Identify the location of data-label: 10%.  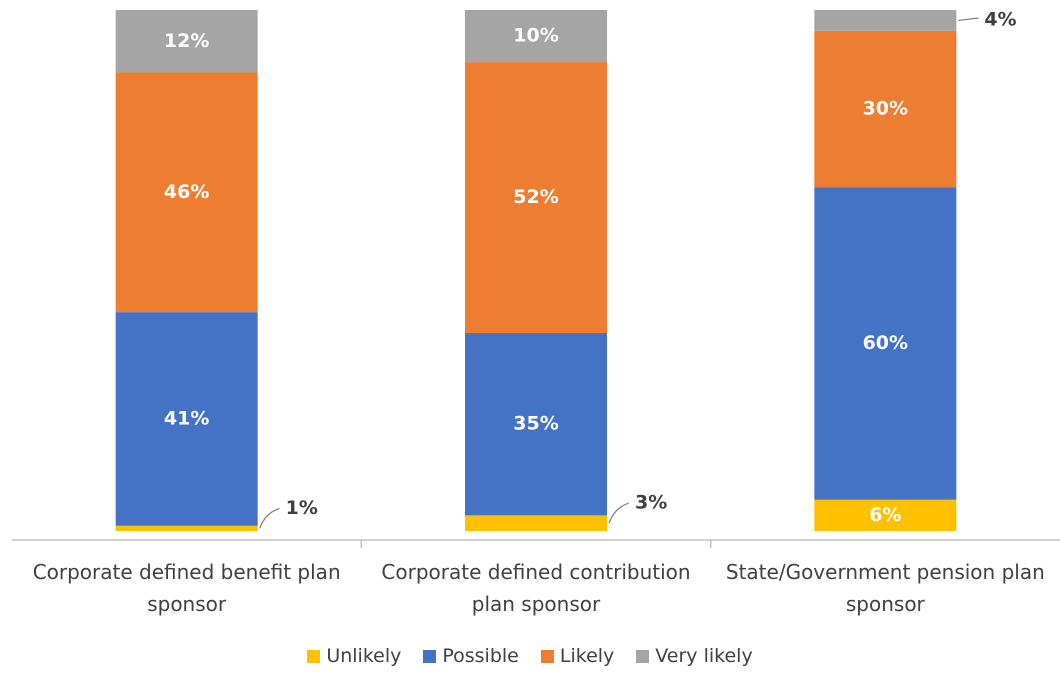
(535, 36).